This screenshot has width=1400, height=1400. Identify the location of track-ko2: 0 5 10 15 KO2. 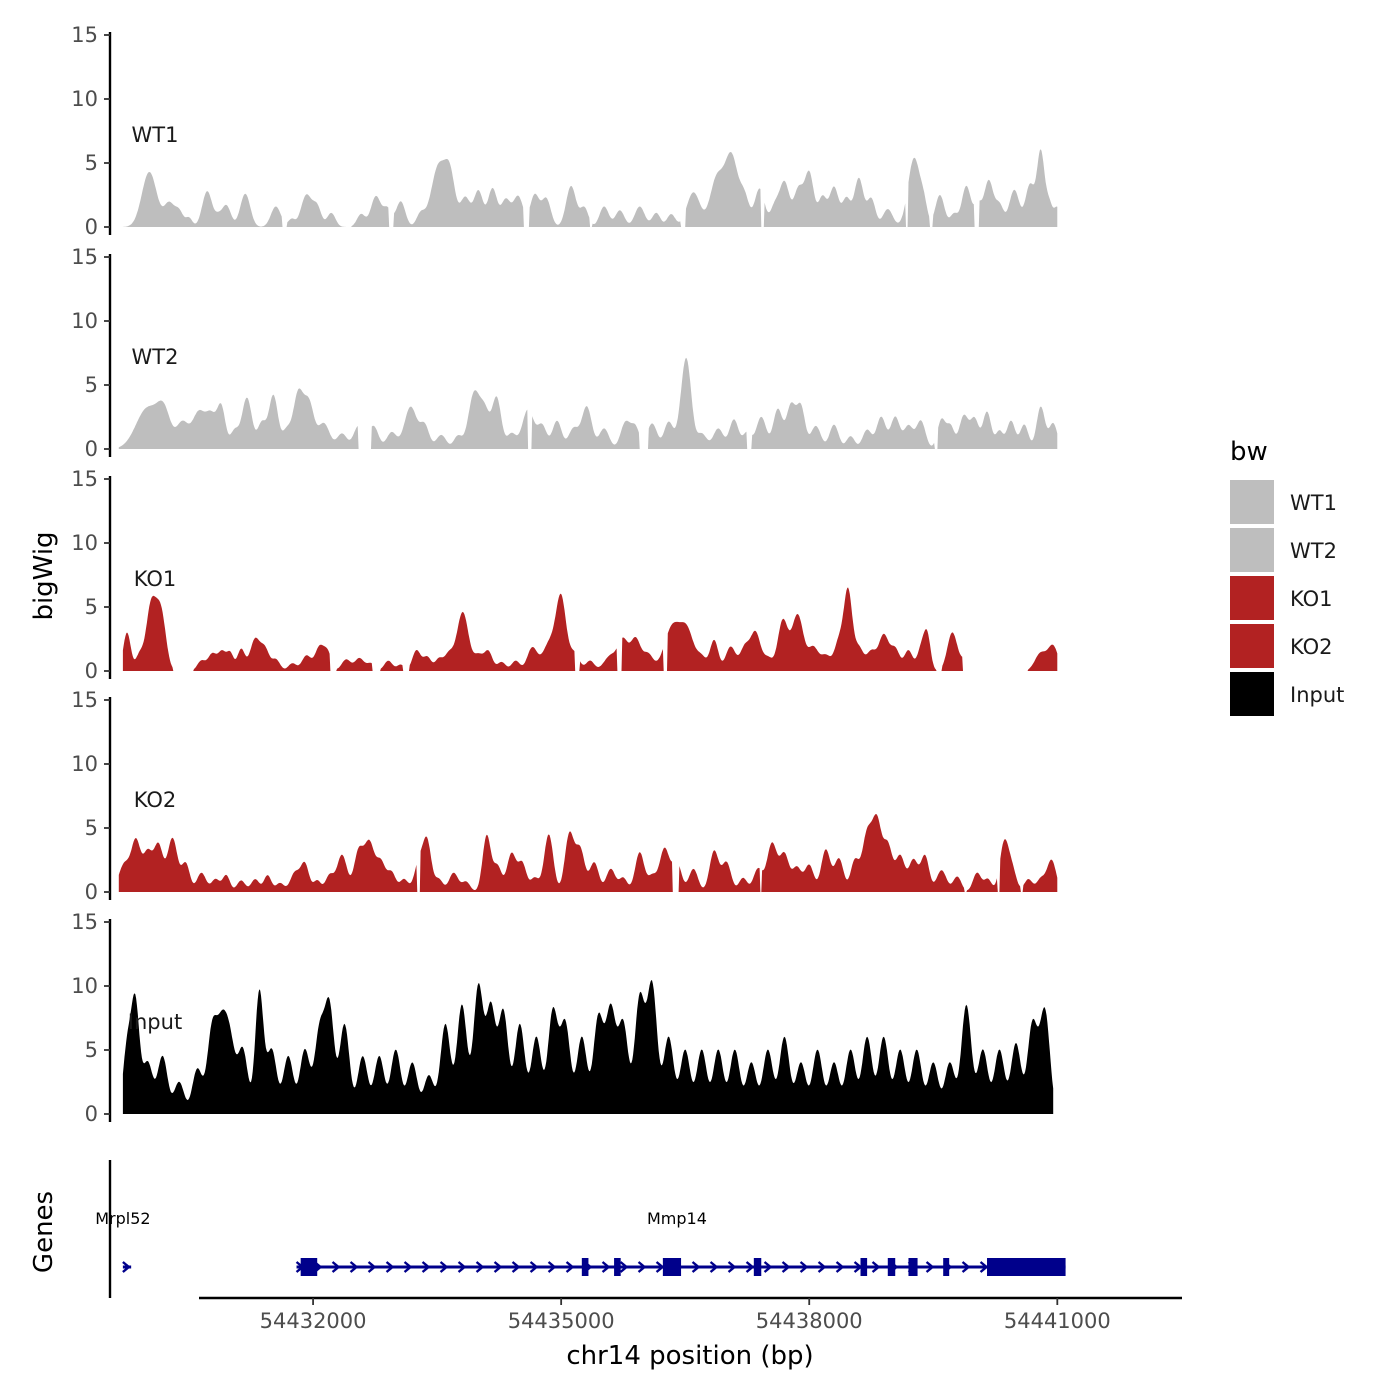
(564, 796).